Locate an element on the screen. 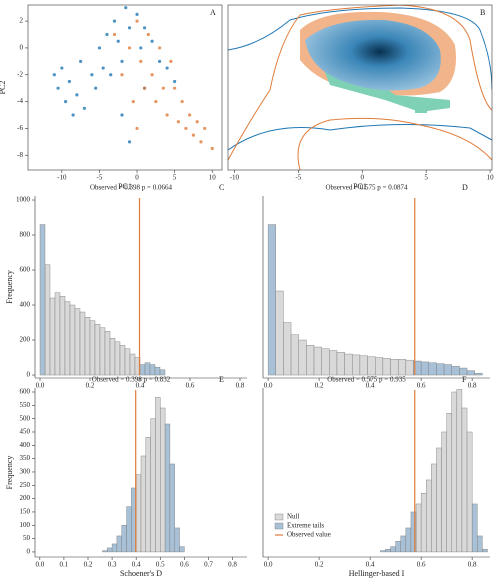 The image size is (500, 579). y-tick-label: 50 is located at coordinates (27, 538).